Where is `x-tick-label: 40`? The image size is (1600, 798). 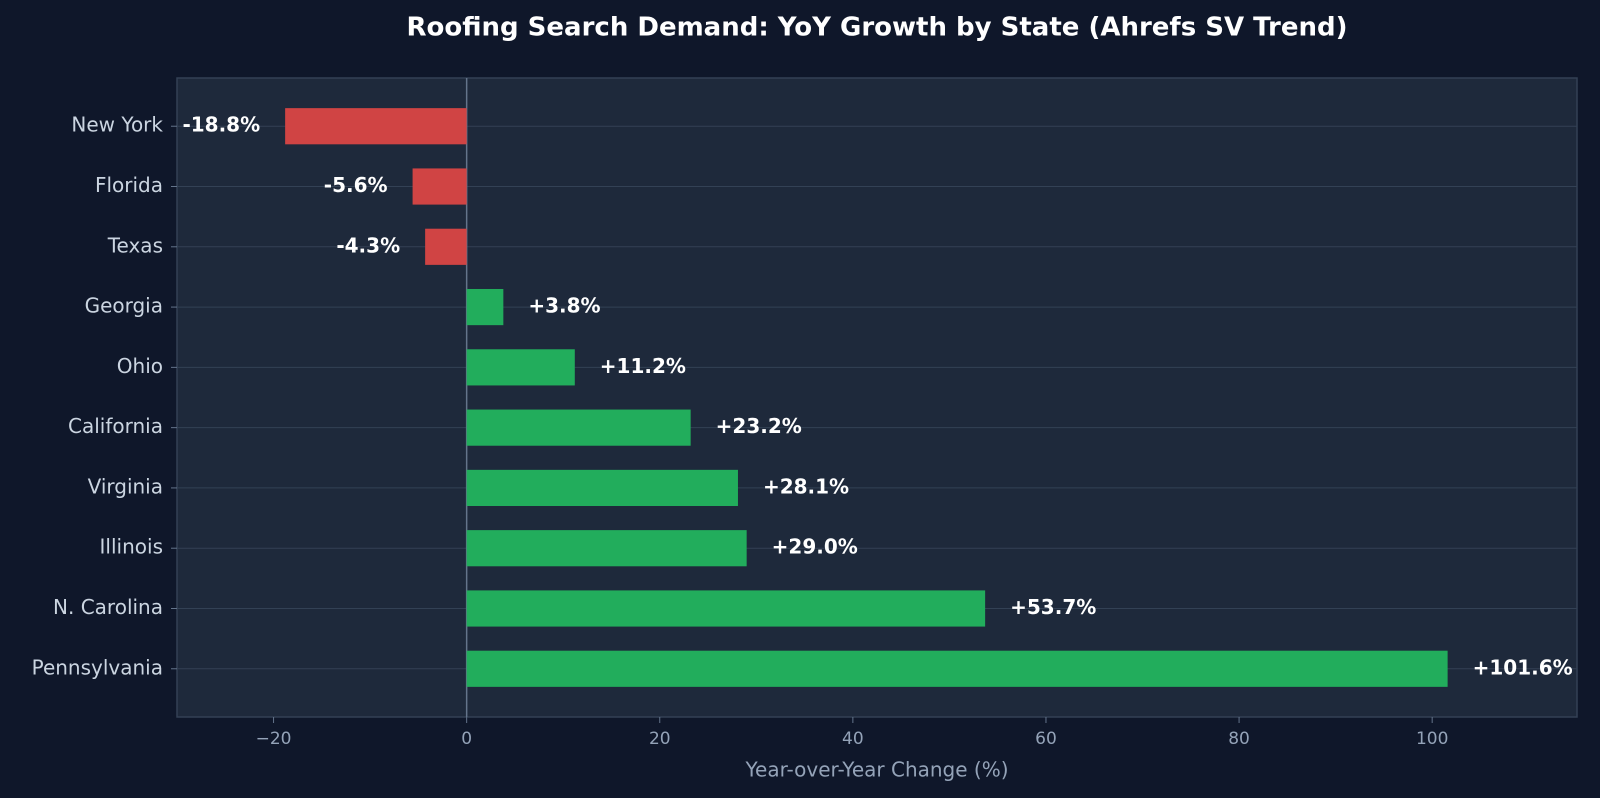 x-tick-label: 40 is located at coordinates (853, 739).